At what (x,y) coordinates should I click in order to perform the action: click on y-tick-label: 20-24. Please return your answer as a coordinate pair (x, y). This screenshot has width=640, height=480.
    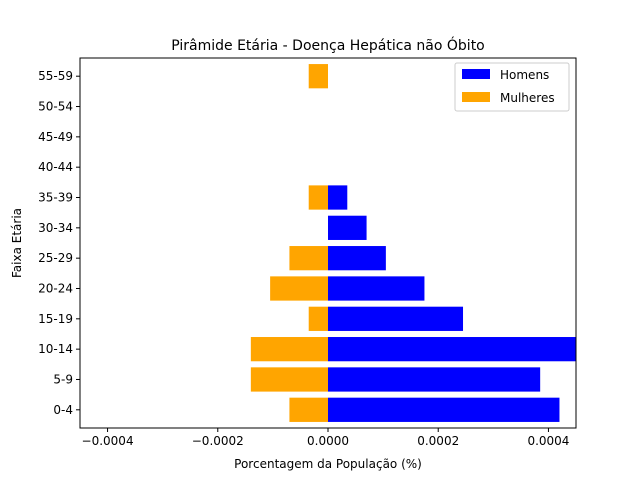
    Looking at the image, I should click on (55, 288).